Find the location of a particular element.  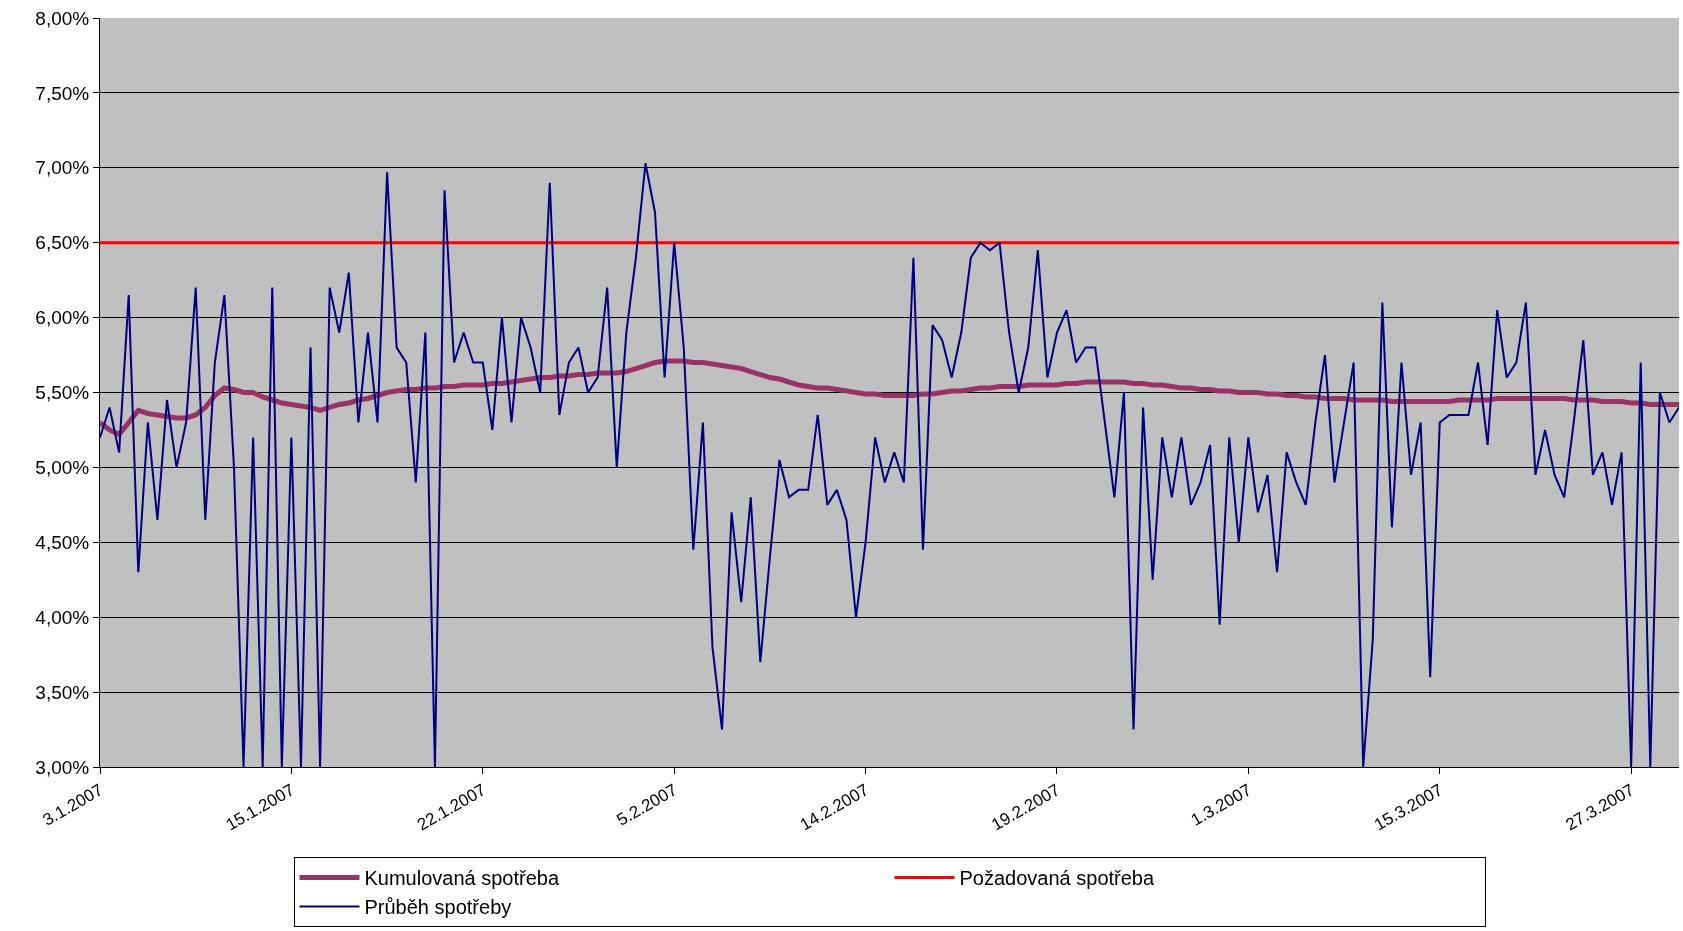

legend-label: Požadovaná spotřeba is located at coordinates (1057, 878).